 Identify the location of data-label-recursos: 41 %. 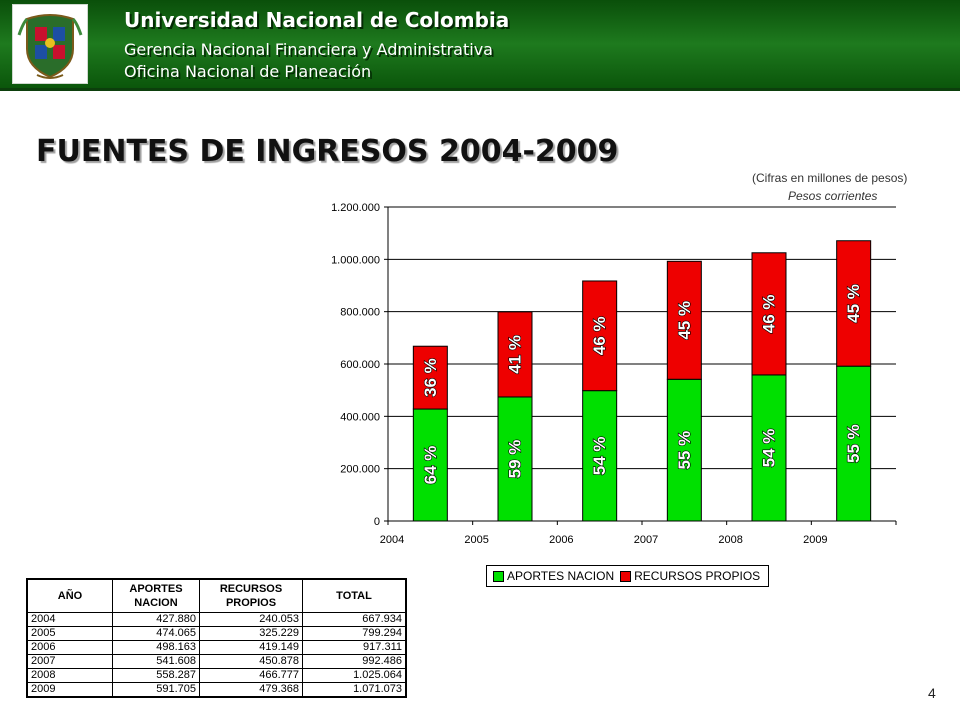
(515, 354).